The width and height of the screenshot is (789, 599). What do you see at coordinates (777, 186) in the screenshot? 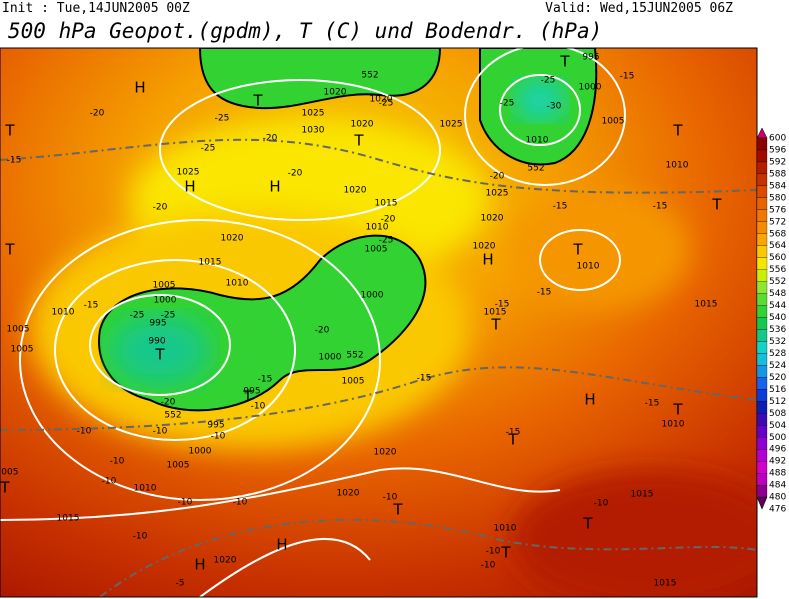
I see `colorbar-label: 584` at bounding box center [777, 186].